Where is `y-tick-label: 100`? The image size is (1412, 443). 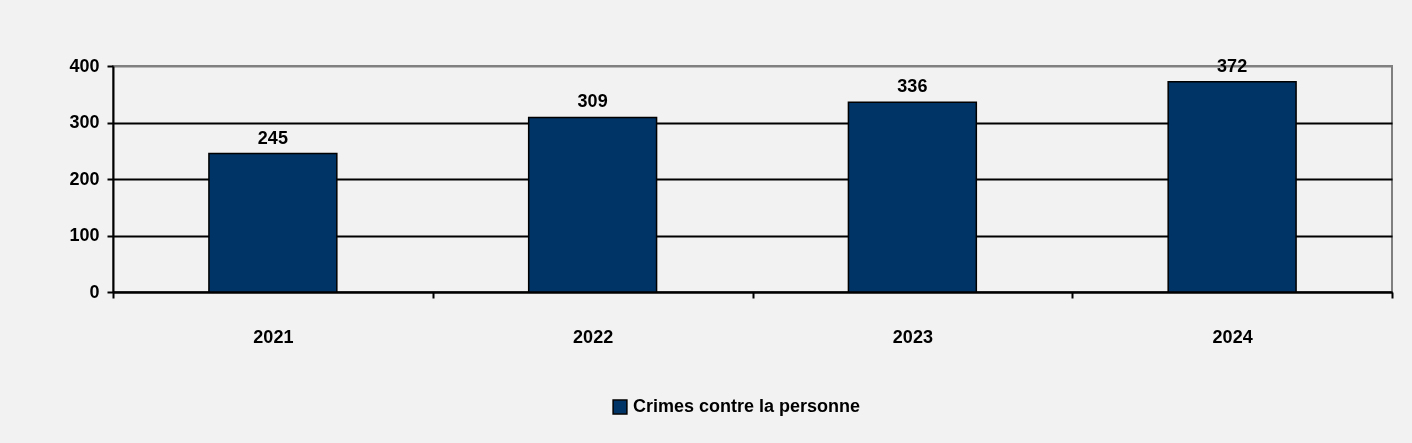 y-tick-label: 100 is located at coordinates (84, 235).